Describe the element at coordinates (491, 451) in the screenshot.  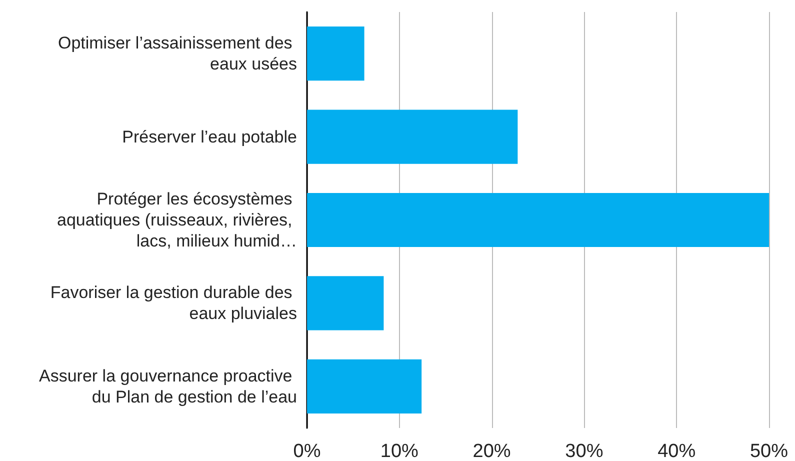
I see `x-tick-label: 20%` at that location.